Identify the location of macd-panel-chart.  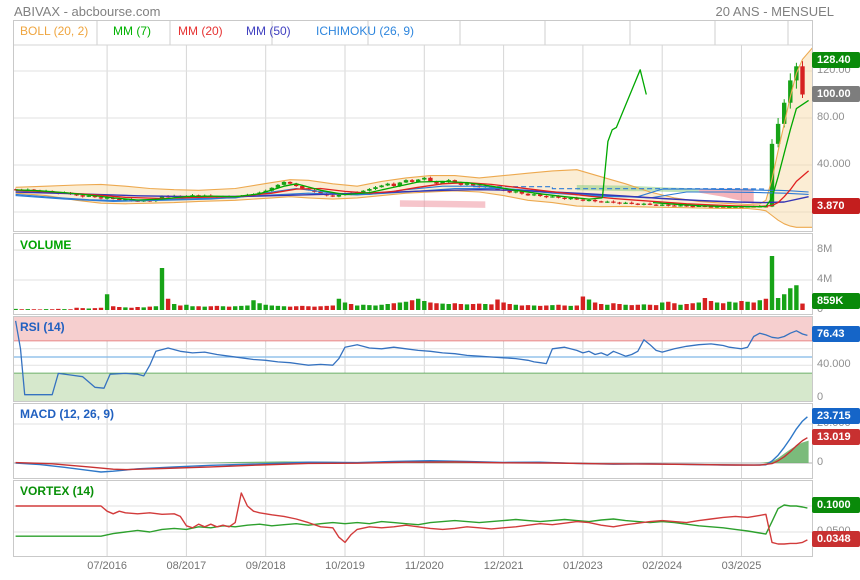
(413, 441).